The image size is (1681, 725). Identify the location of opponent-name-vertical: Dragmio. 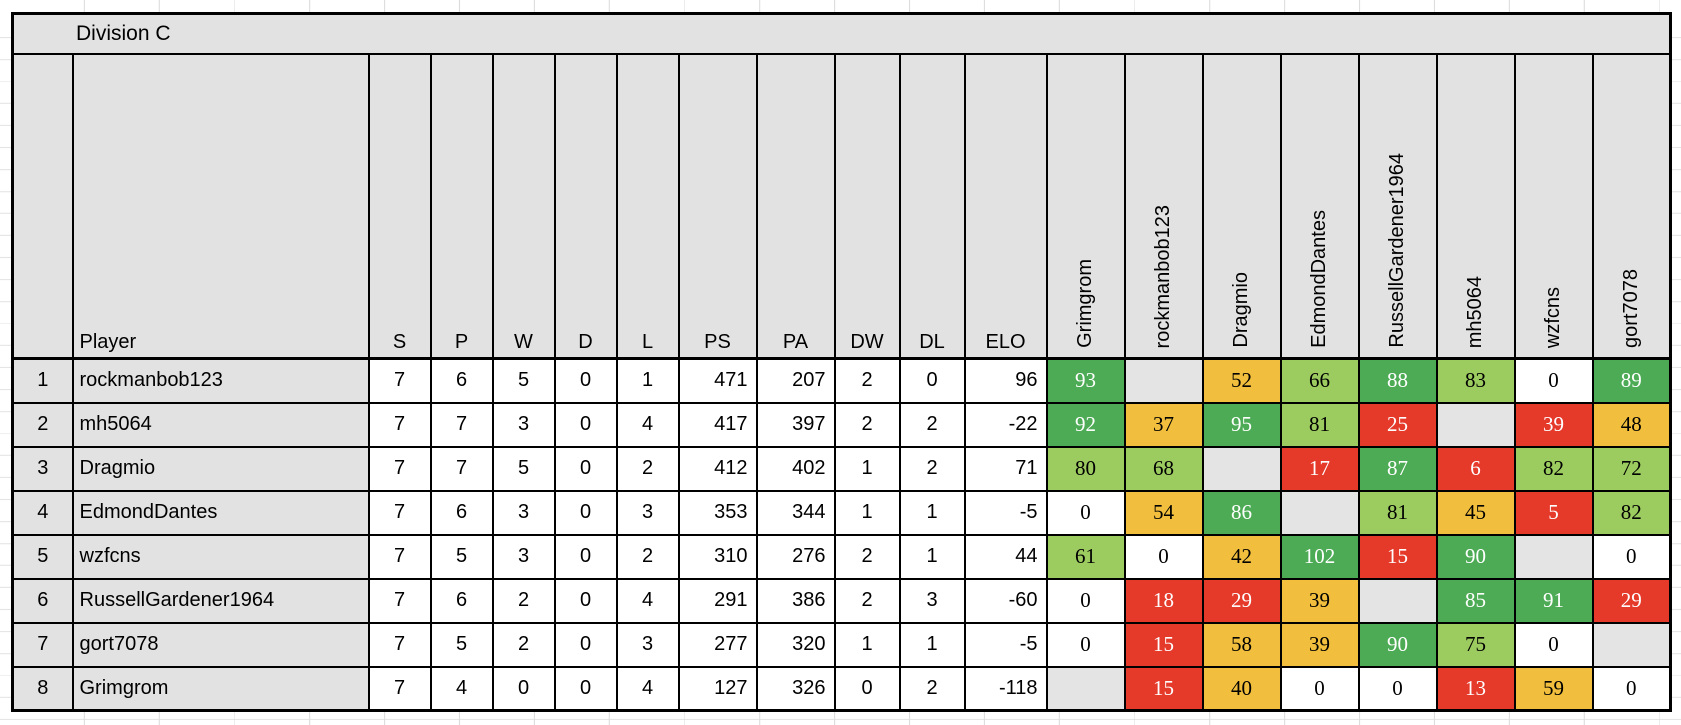
(1241, 310).